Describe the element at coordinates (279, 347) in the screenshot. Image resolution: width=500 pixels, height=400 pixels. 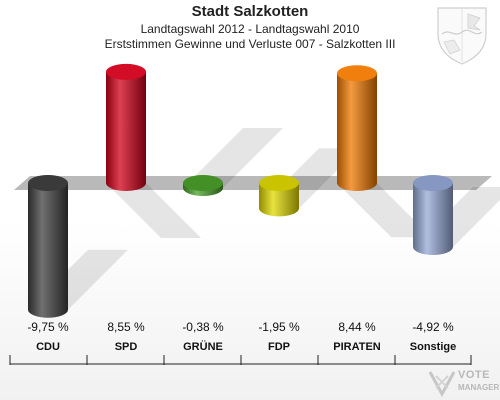
I see `category-label: FDP` at that location.